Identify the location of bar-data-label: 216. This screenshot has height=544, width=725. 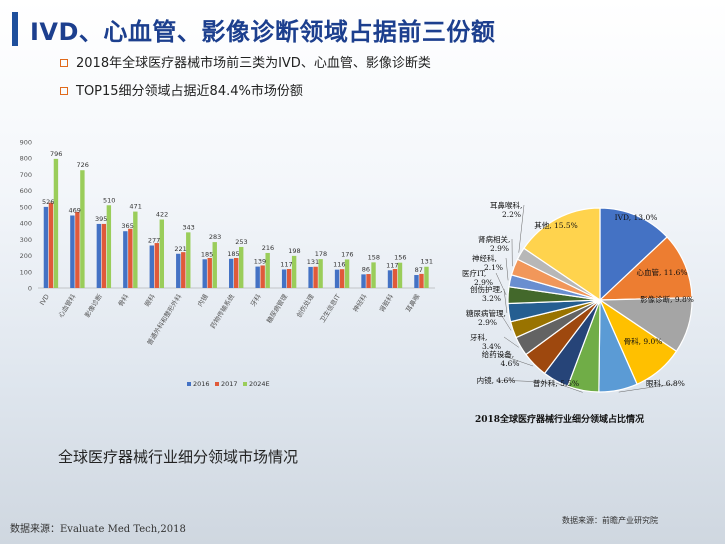
(268, 248).